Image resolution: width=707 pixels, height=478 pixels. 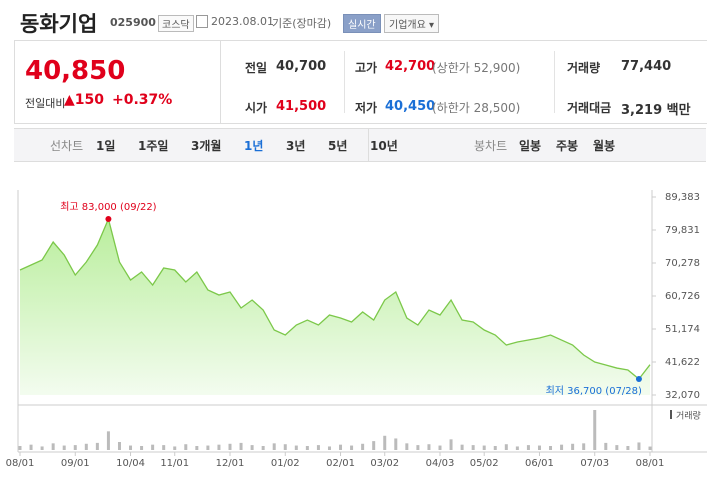 I want to click on x-tick-label: 05/02, so click(x=484, y=463).